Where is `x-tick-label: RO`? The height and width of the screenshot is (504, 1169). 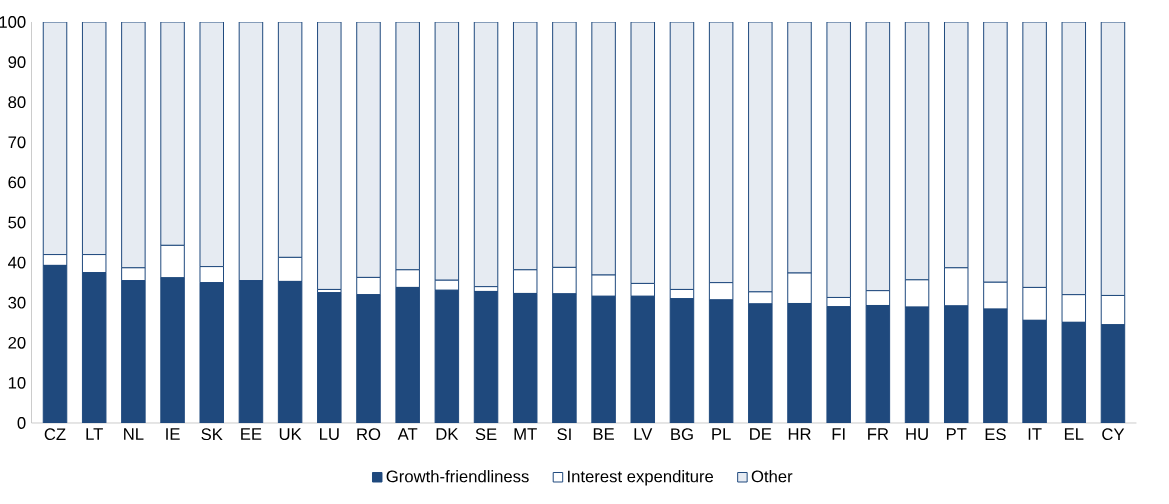
x-tick-label: RO is located at coordinates (369, 434).